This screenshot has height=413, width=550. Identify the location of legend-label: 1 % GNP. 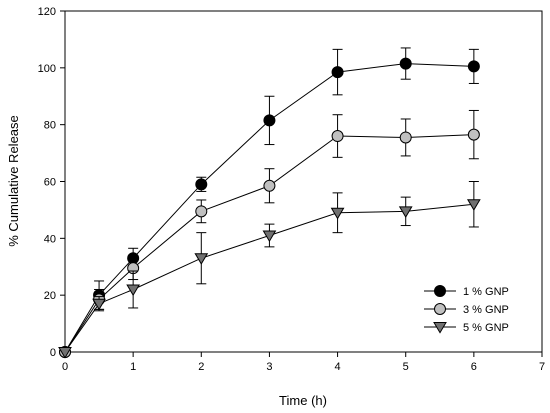
(486, 292).